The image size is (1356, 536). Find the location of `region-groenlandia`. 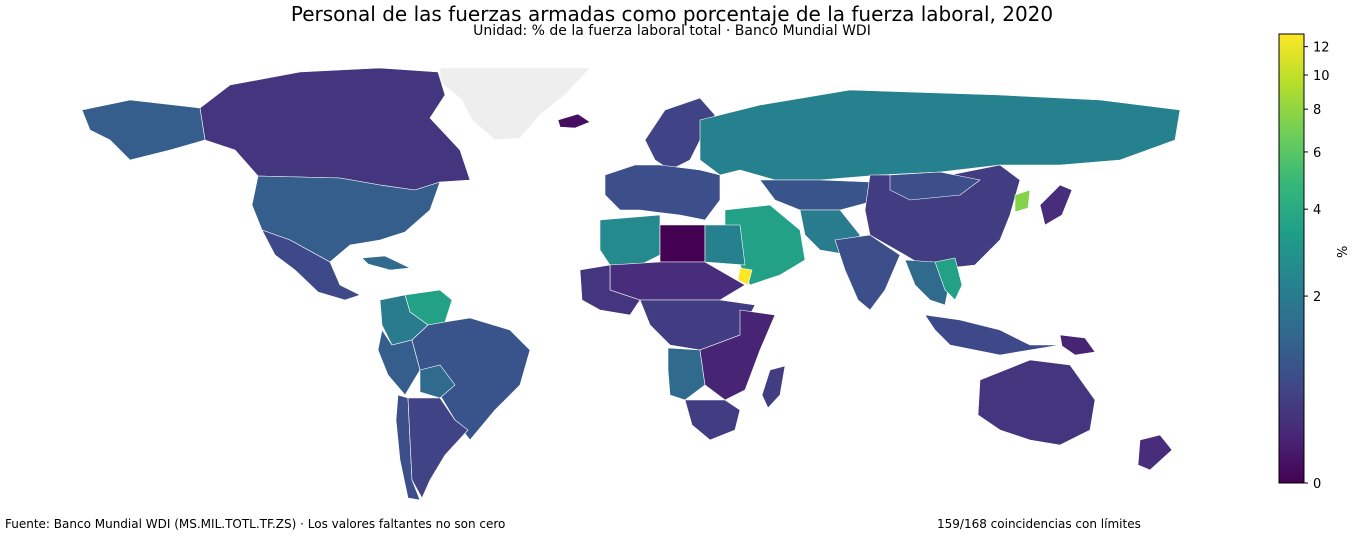

region-groenlandia is located at coordinates (515, 104).